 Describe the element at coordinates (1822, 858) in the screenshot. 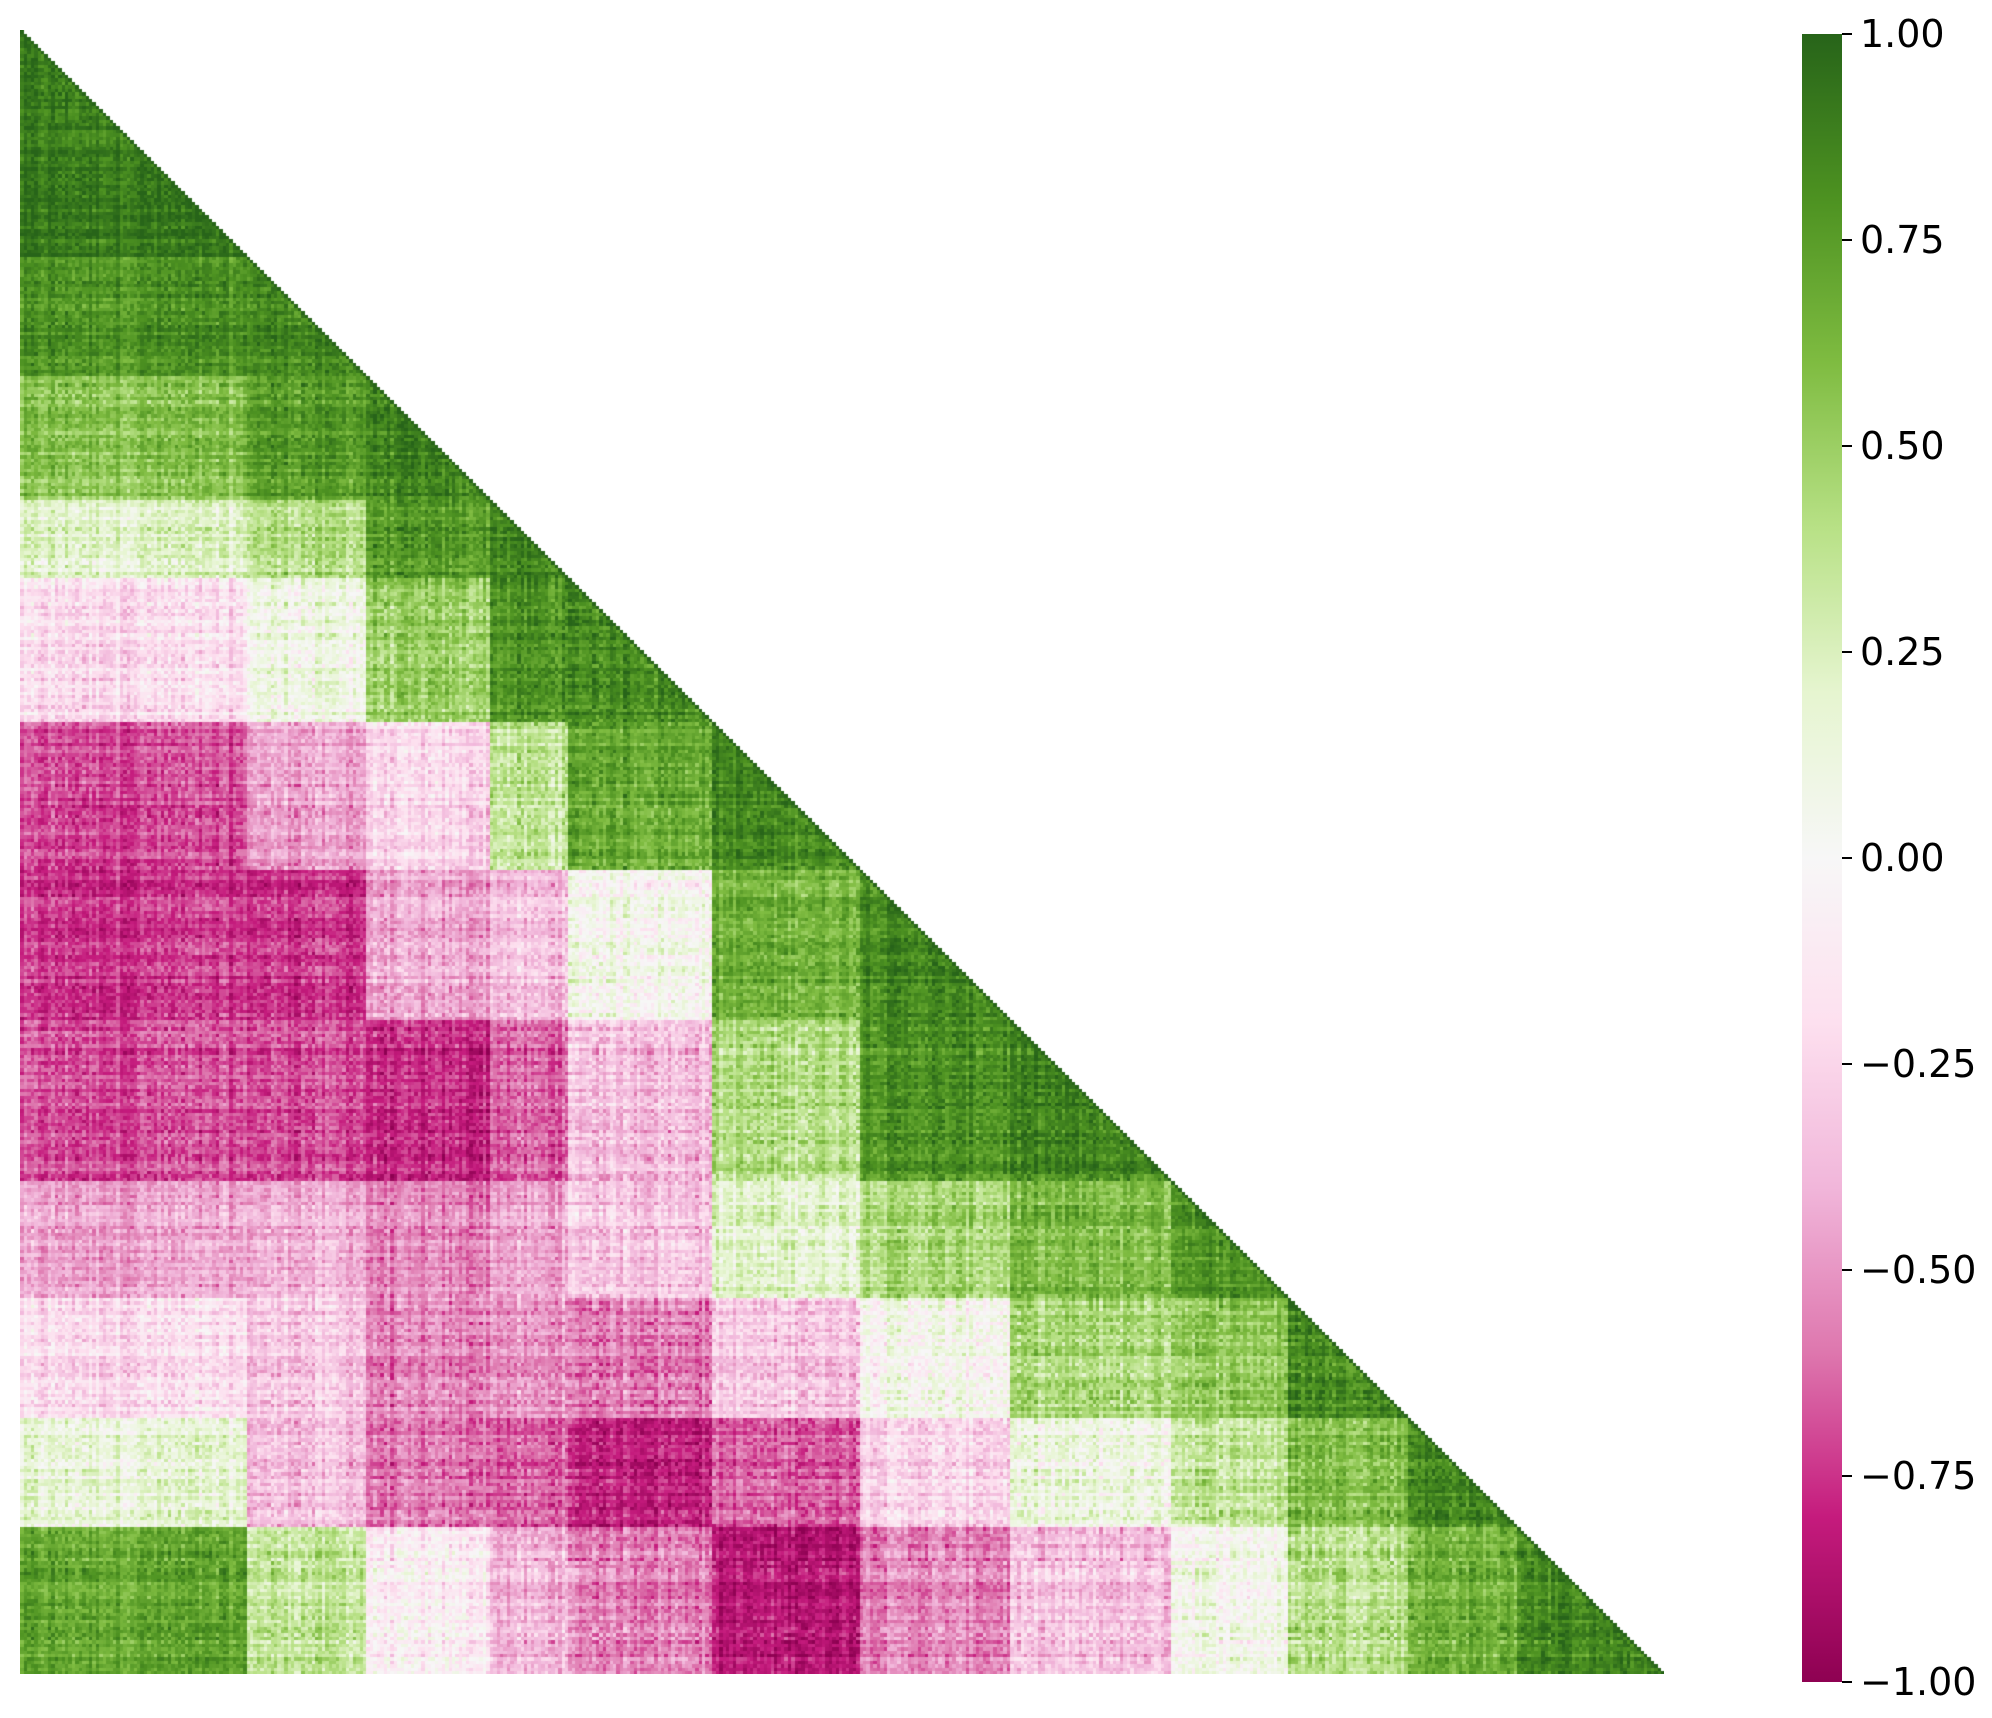

I see `colorbar-gradient` at that location.